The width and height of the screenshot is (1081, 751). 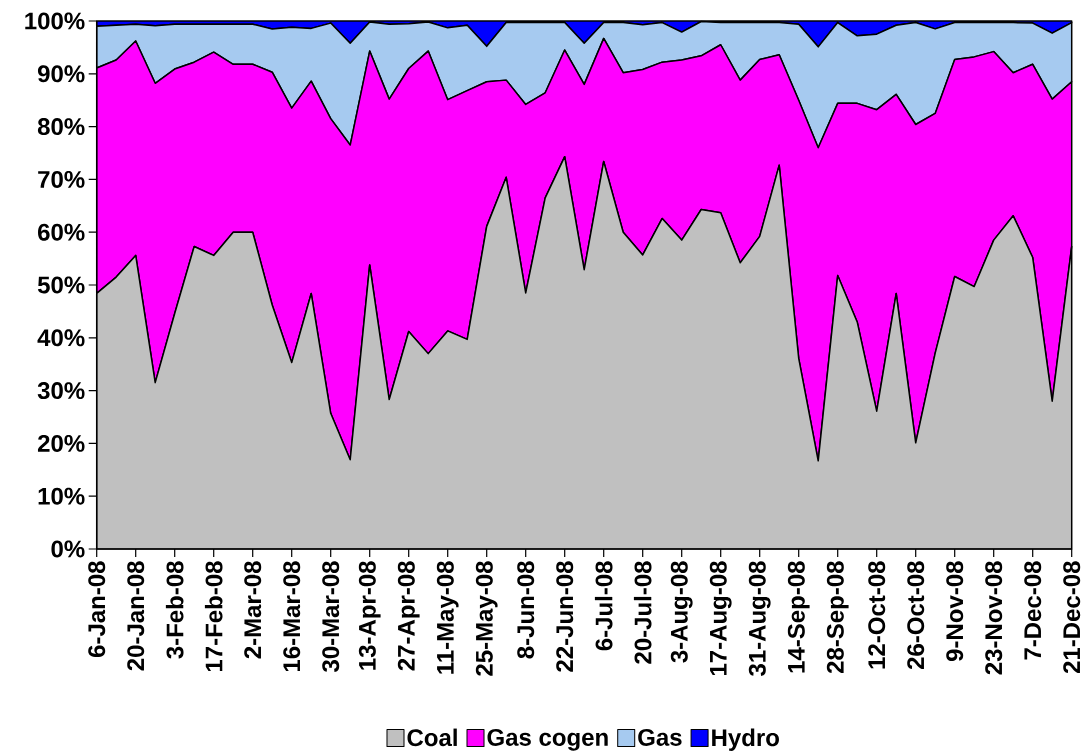 I want to click on x-tick-label: 3-Aug-08, so click(x=681, y=612).